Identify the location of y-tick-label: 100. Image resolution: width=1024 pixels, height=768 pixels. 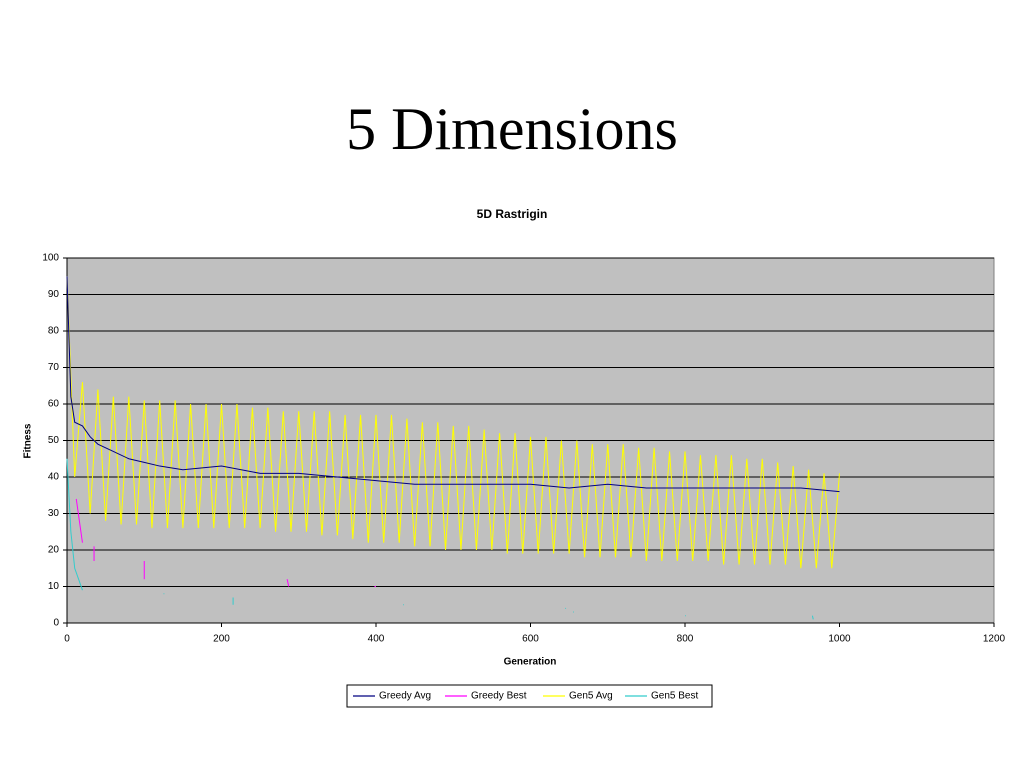
(50, 258).